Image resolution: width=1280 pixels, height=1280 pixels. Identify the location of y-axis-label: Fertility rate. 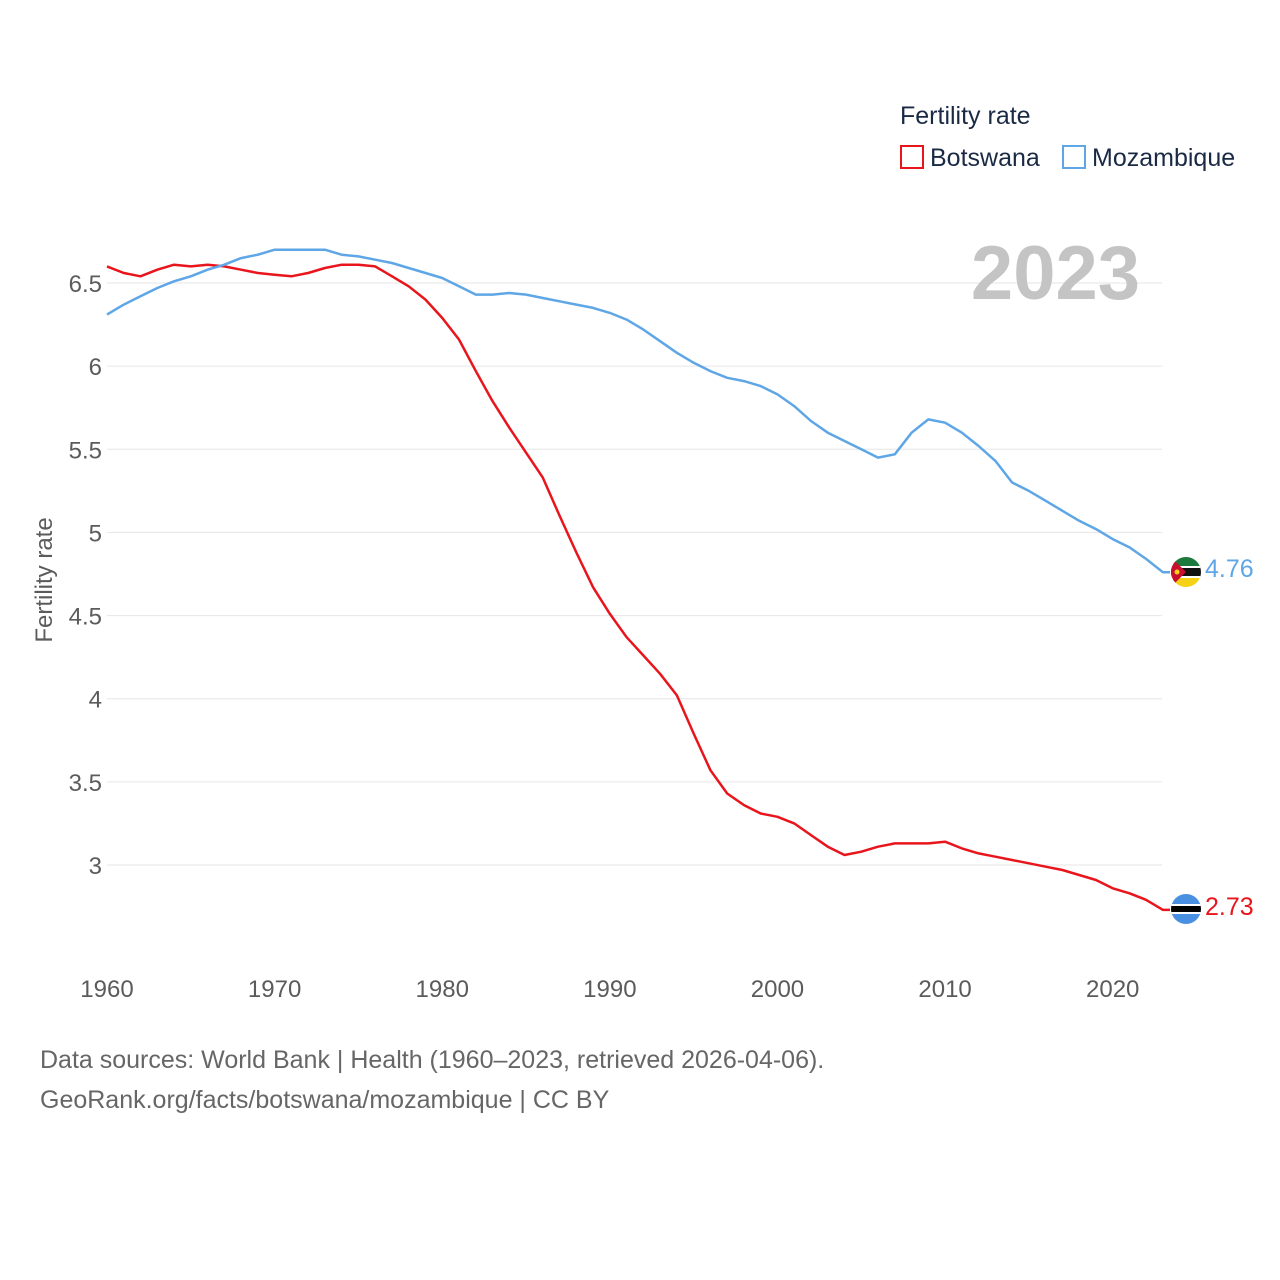
(44, 579).